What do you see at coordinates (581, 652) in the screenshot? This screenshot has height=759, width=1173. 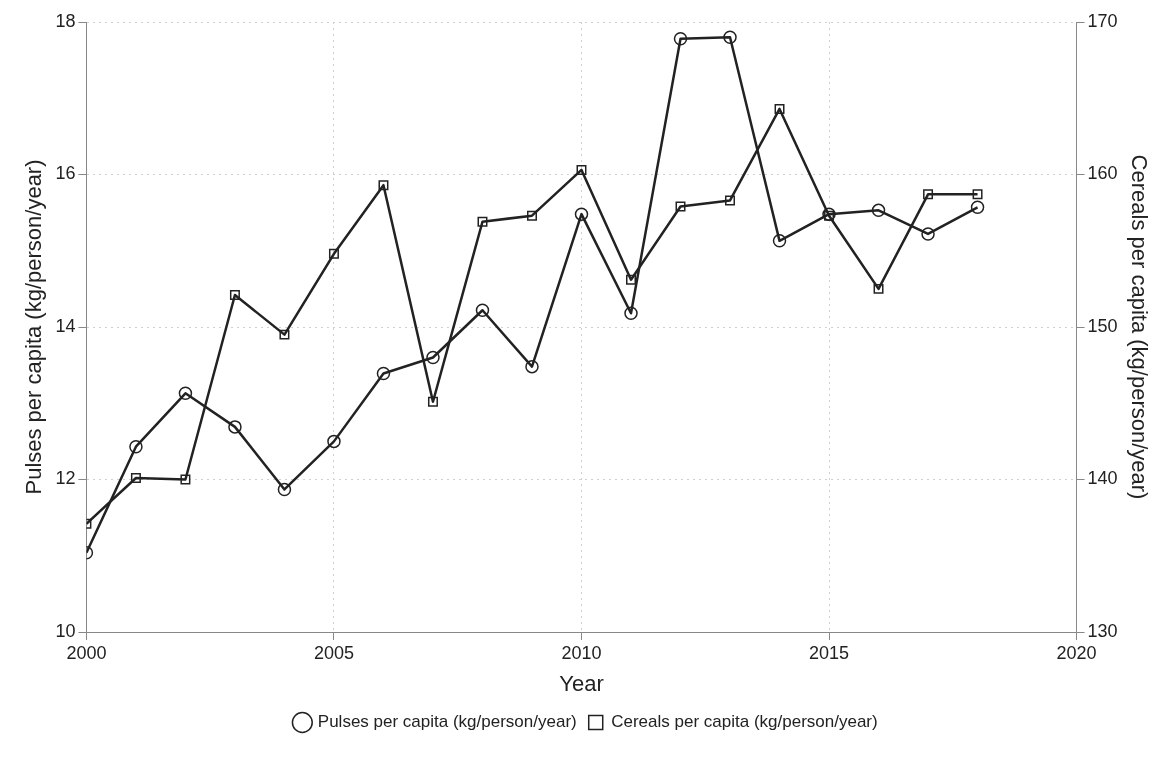 I see `x-tick-label: 2010` at bounding box center [581, 652].